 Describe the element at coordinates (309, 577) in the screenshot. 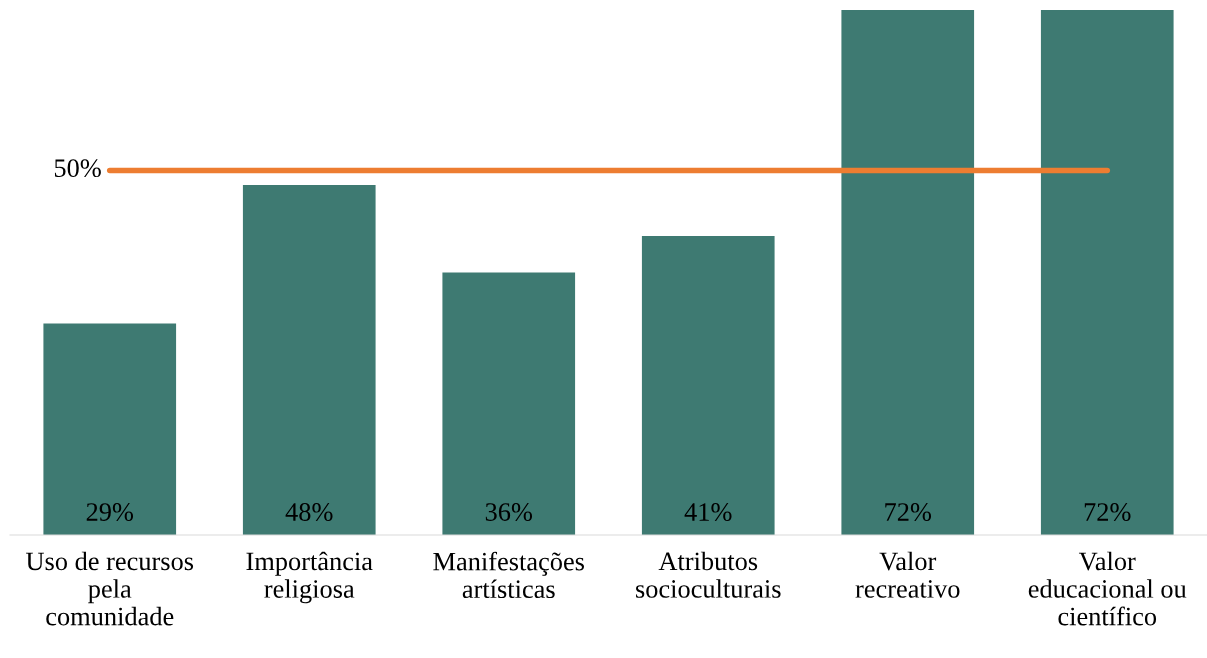

I see `x-tick-label: Importância religiosa` at that location.